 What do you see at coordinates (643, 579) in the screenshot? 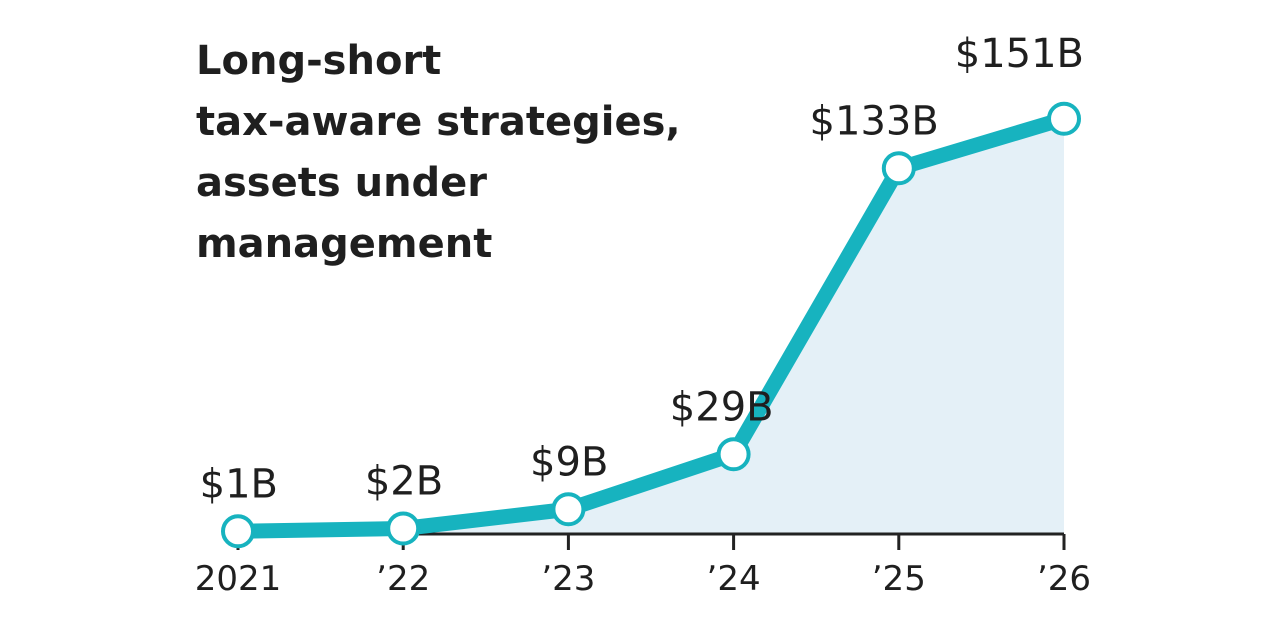
I see `x-tick-labels: 2021 ’22 ’23 ’24 ’25 ’26` at bounding box center [643, 579].